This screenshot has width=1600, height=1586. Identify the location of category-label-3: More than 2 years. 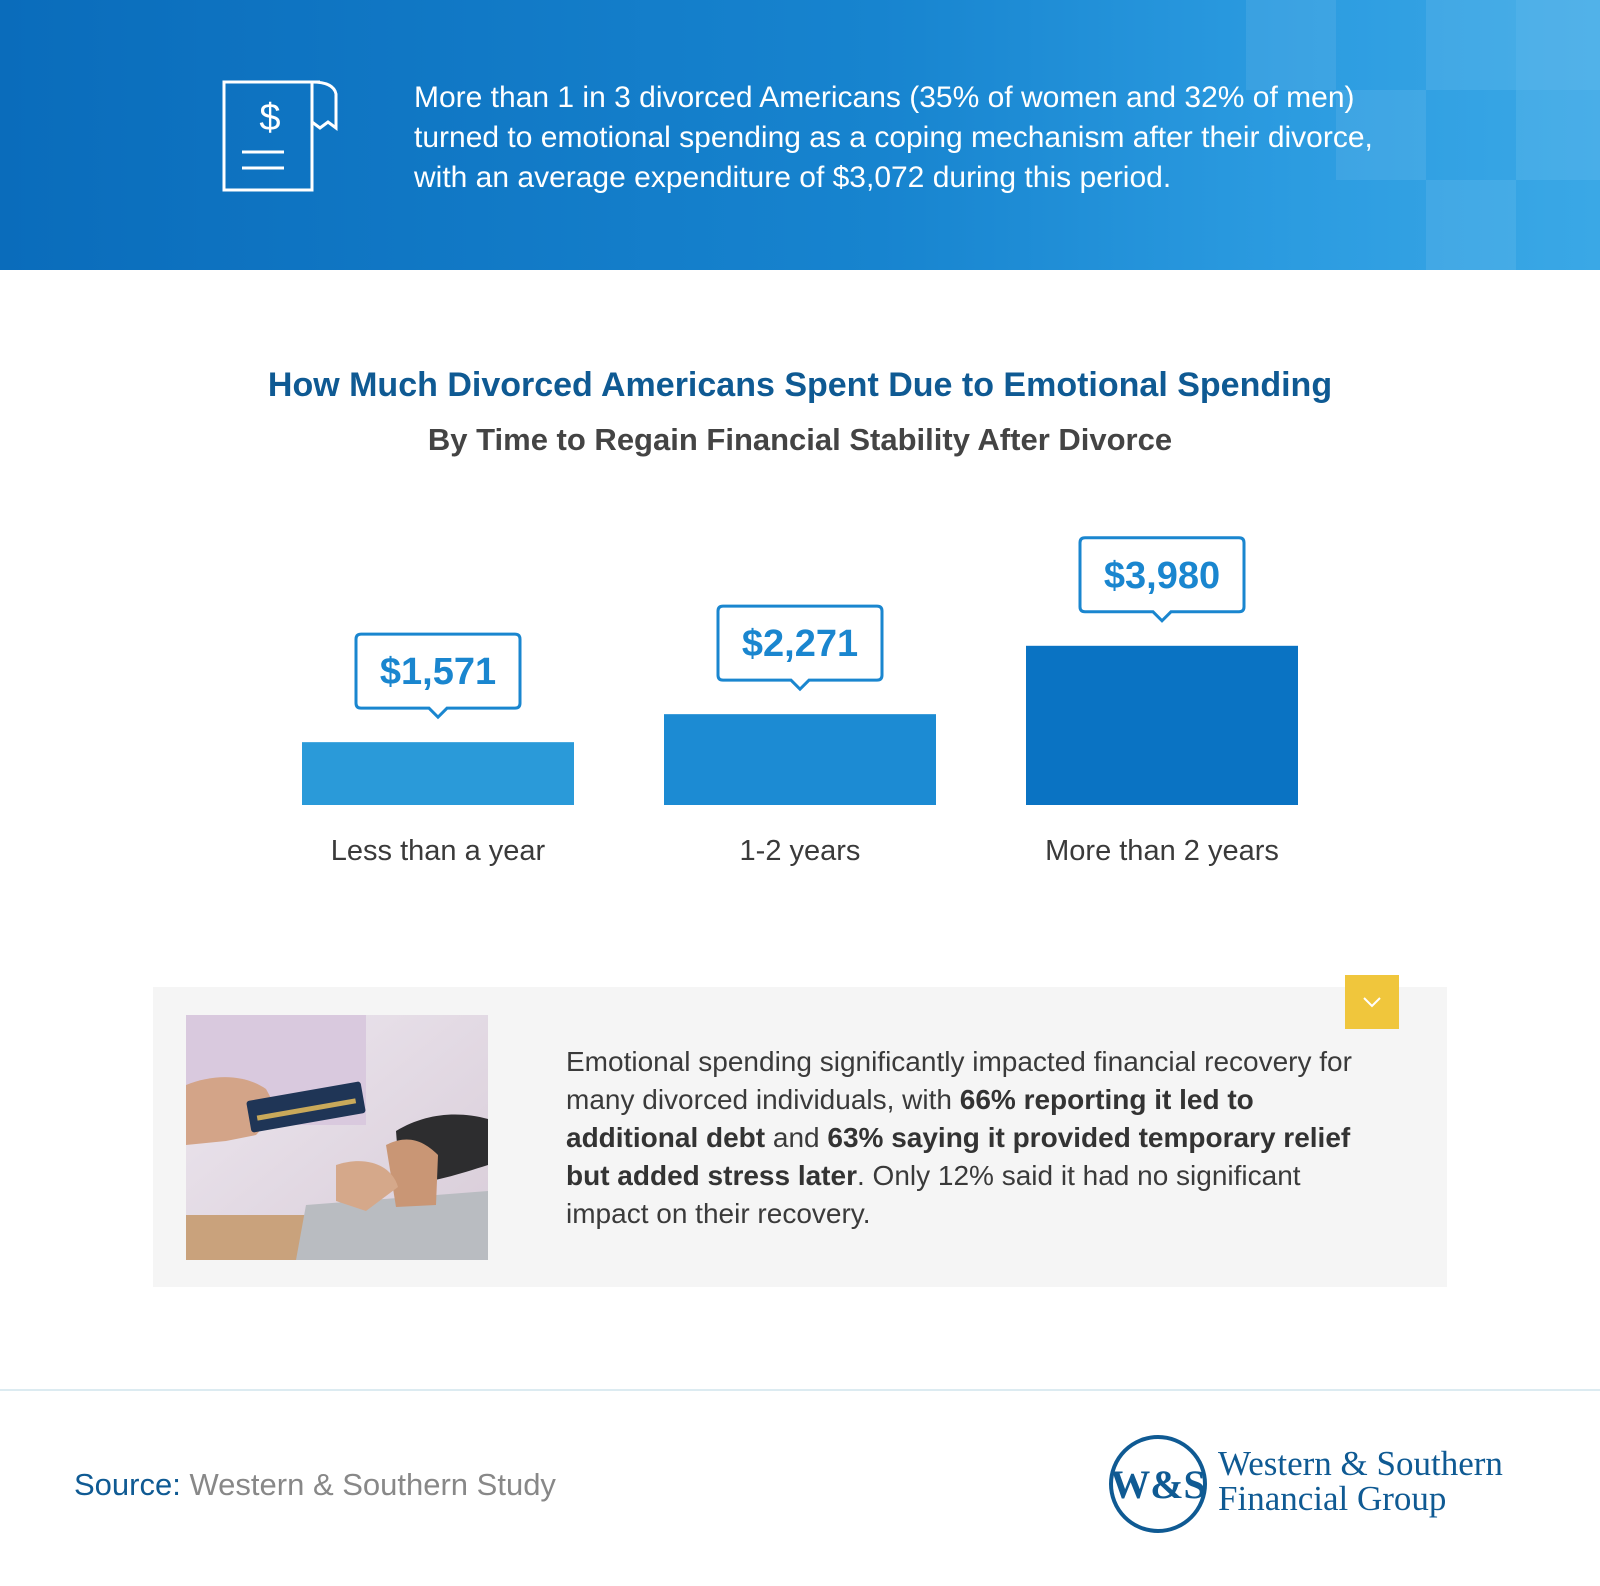
(1162, 851).